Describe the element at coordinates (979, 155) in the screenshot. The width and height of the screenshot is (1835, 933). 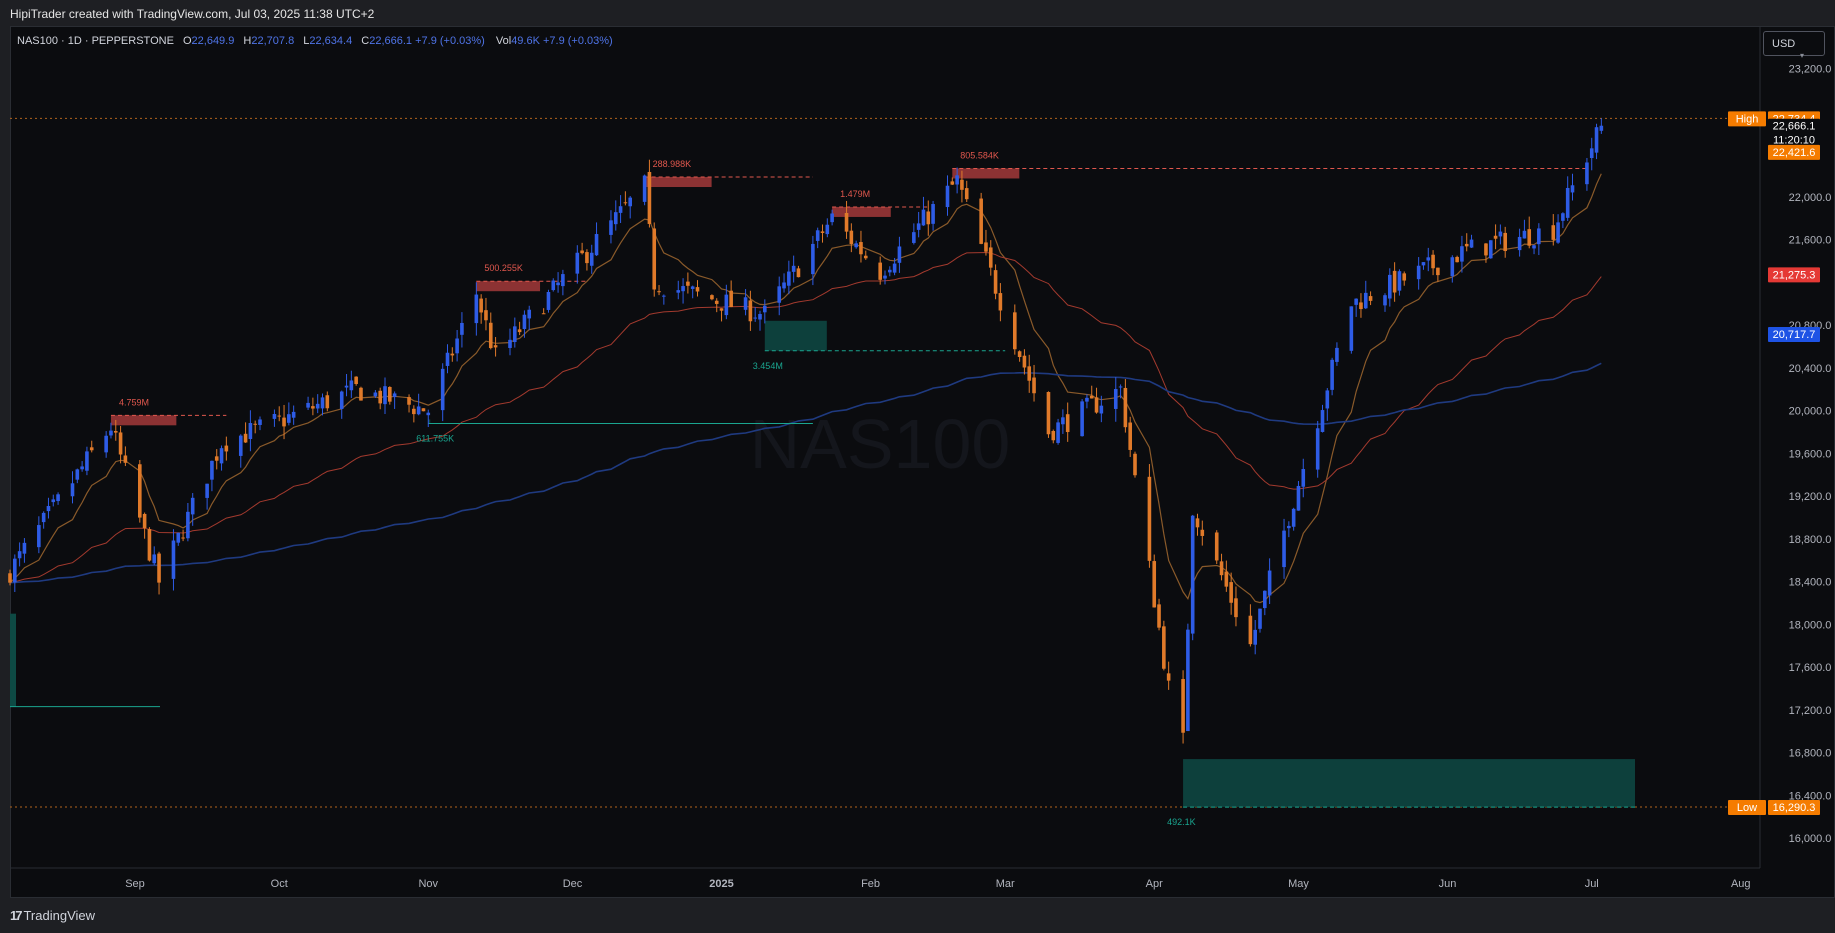
I see `supply-volume-label: 805.584K` at that location.